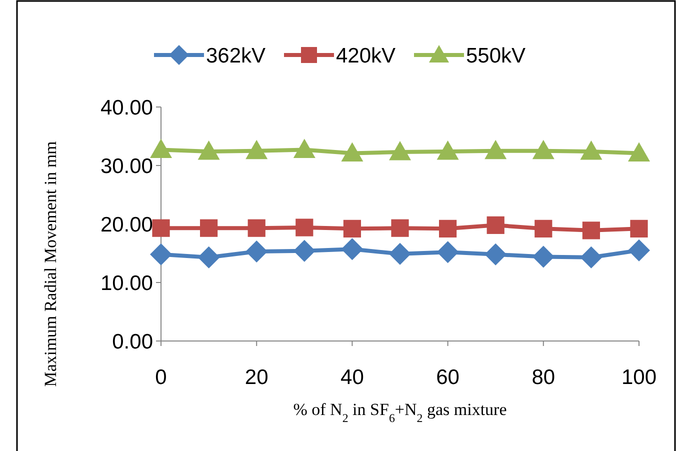  Describe the element at coordinates (256, 377) in the screenshot. I see `x-tick-label: 20` at that location.